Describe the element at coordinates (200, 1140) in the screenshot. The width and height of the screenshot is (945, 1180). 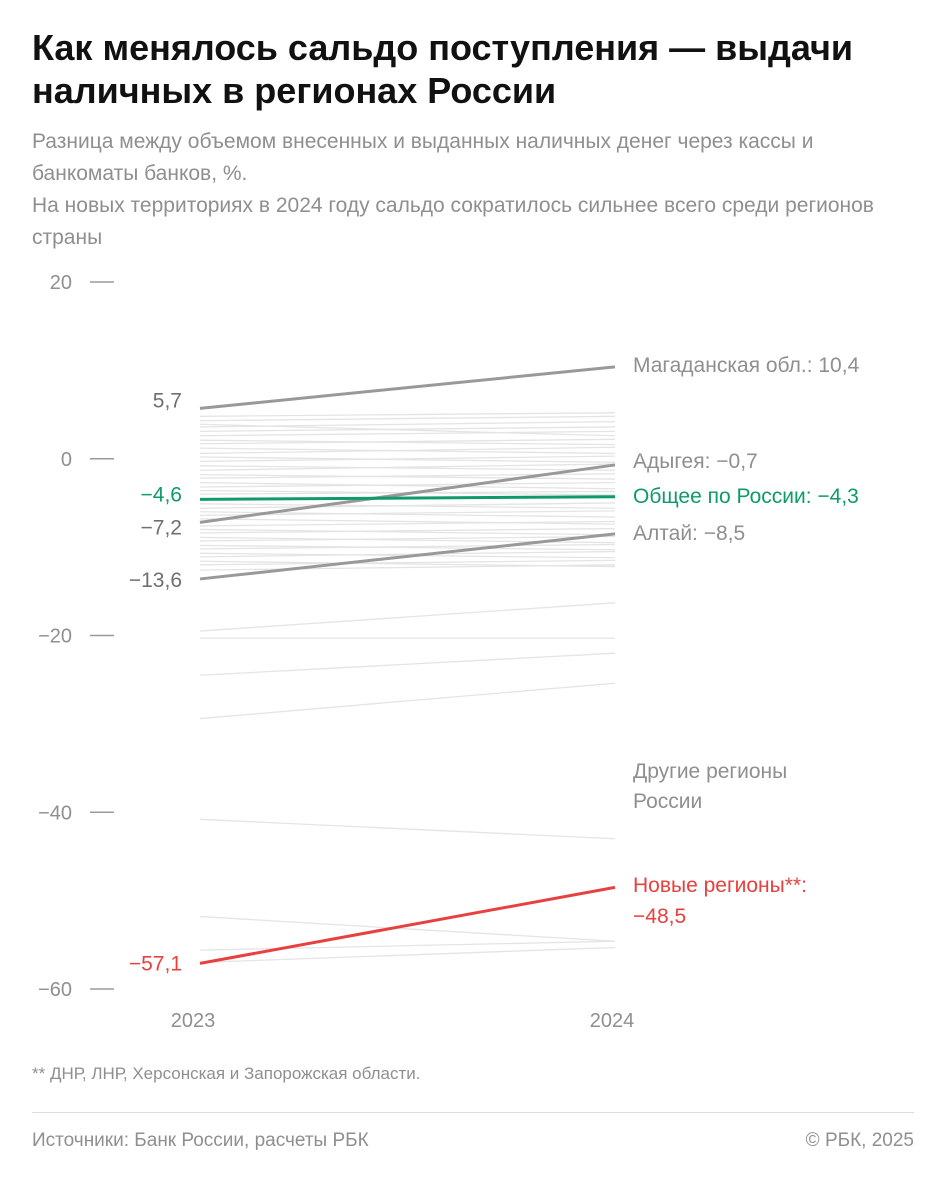
I see `source-note: Источники: Банк России, расчеты РБК` at that location.